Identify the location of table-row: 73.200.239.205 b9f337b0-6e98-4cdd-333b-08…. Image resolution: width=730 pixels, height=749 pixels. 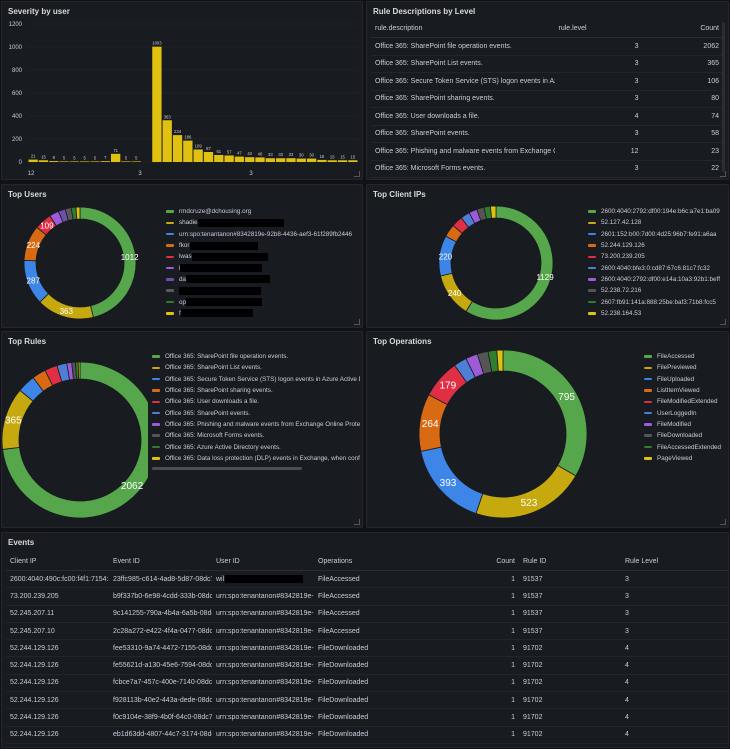
(367, 596).